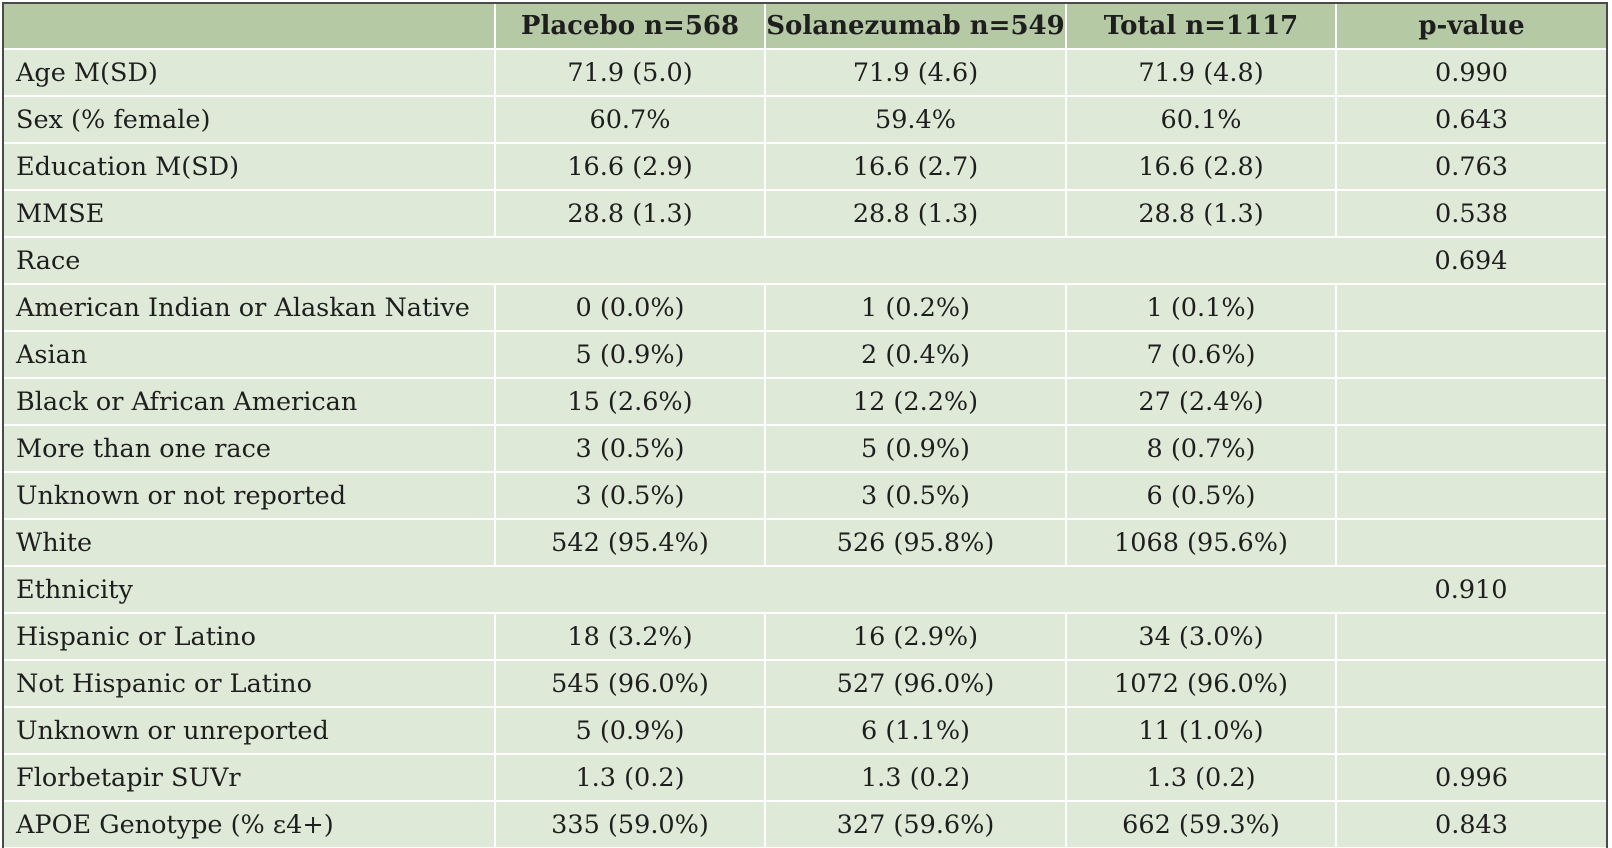  What do you see at coordinates (916, 308) in the screenshot?
I see `cell-solanezumab: 1 (0.2%)` at bounding box center [916, 308].